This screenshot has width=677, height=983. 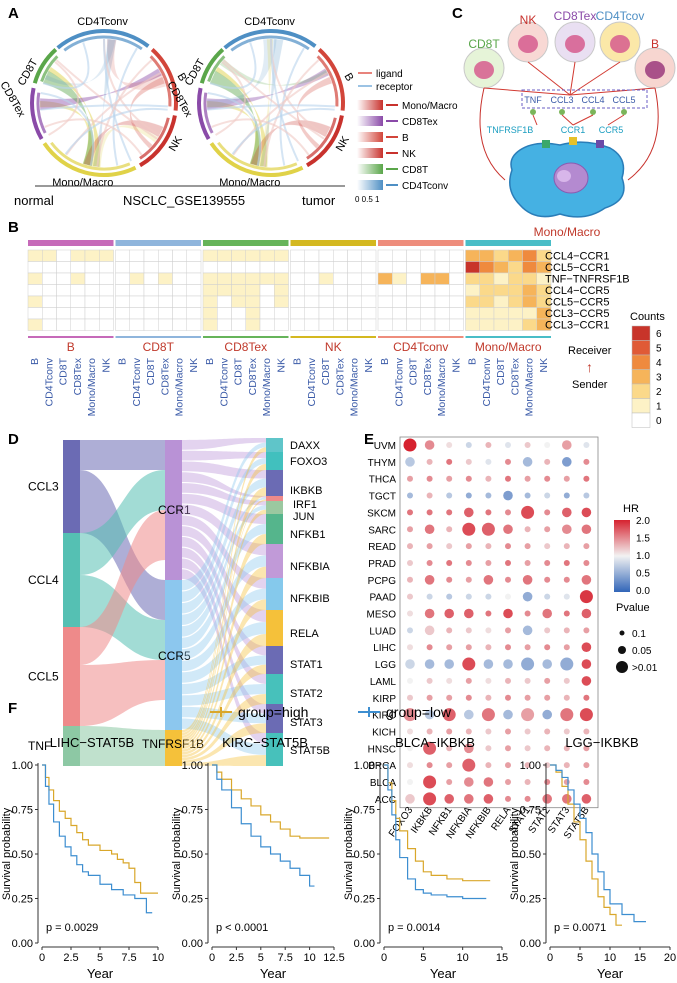 I want to click on receptor-label: CCR5, so click(x=611, y=130).